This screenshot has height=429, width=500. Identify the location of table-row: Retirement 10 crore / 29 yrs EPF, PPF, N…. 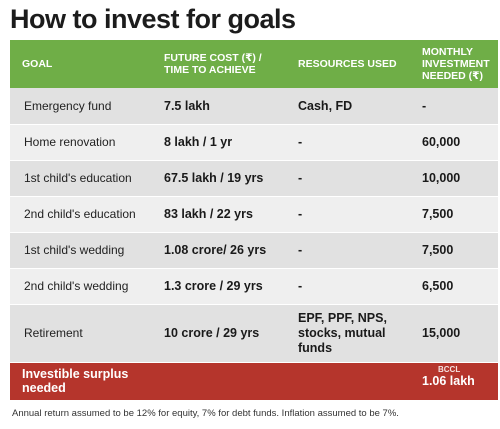
(254, 333).